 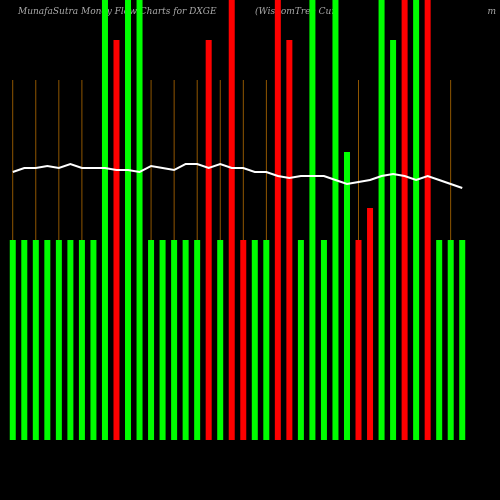 What do you see at coordinates (237, 175) in the screenshot?
I see `money-flow-line` at bounding box center [237, 175].